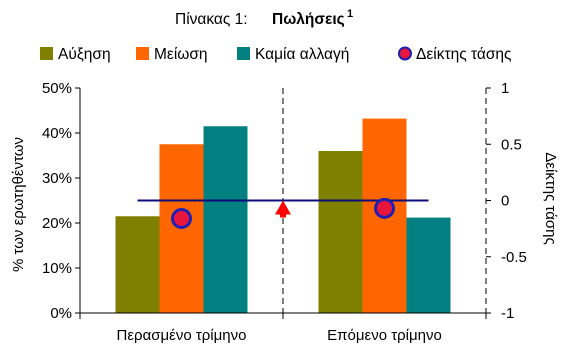  Describe the element at coordinates (57, 178) in the screenshot. I see `y-tick-label-3: 30%` at that location.